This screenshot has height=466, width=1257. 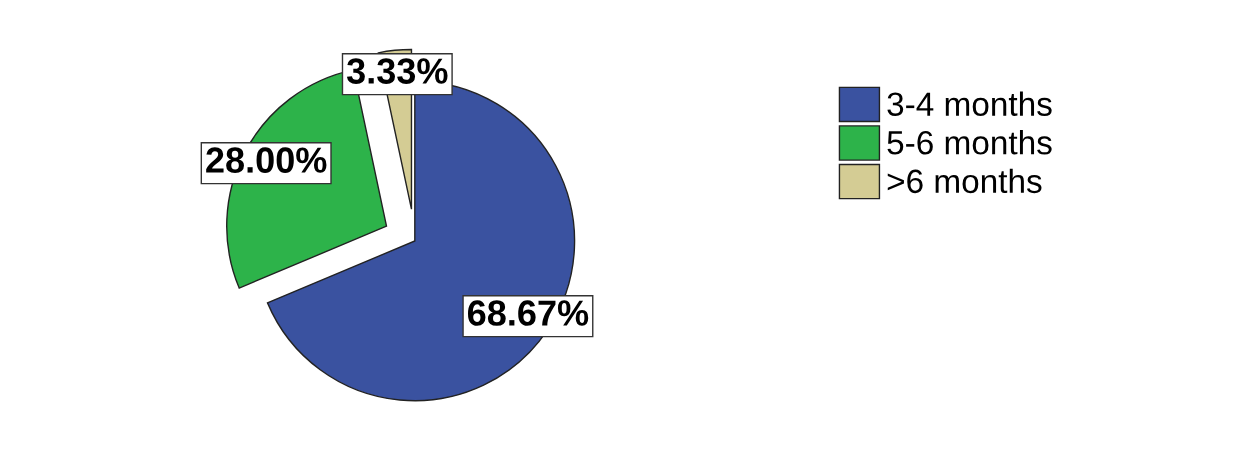 I want to click on data-label: 28.00%, so click(x=266, y=160).